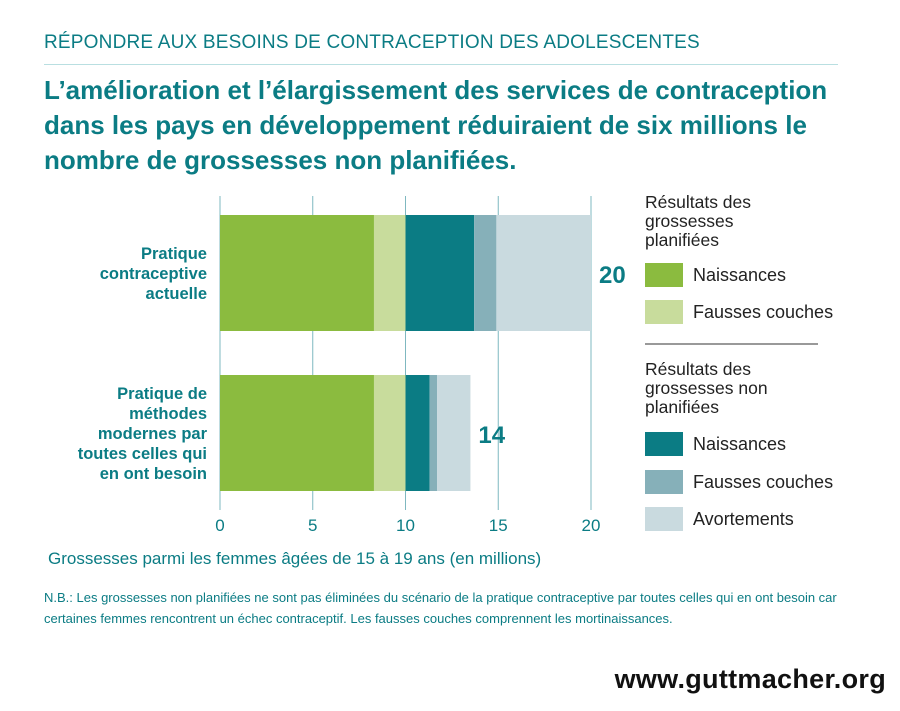 The width and height of the screenshot is (900, 711). I want to click on x-tick-label: 0, so click(219, 525).